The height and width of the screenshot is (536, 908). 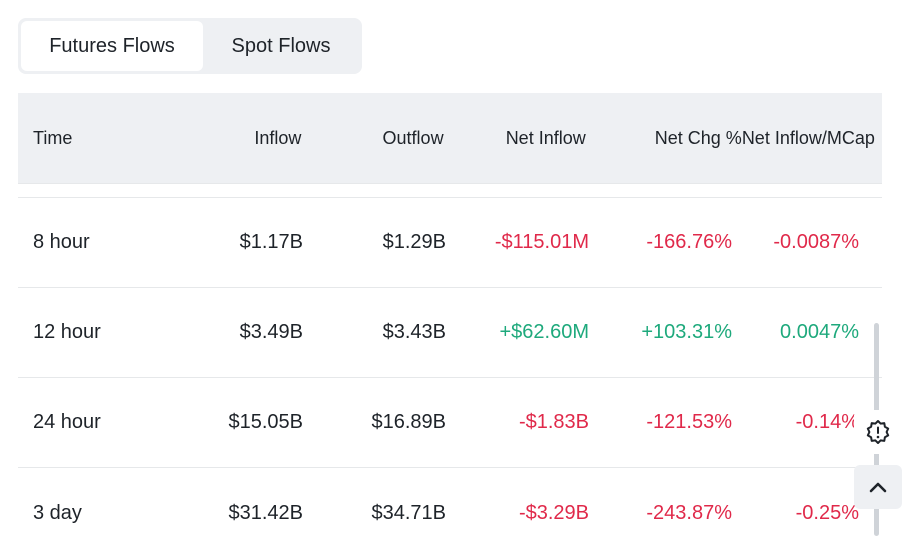 I want to click on cell-time: 8 hour, so click(x=61, y=242).